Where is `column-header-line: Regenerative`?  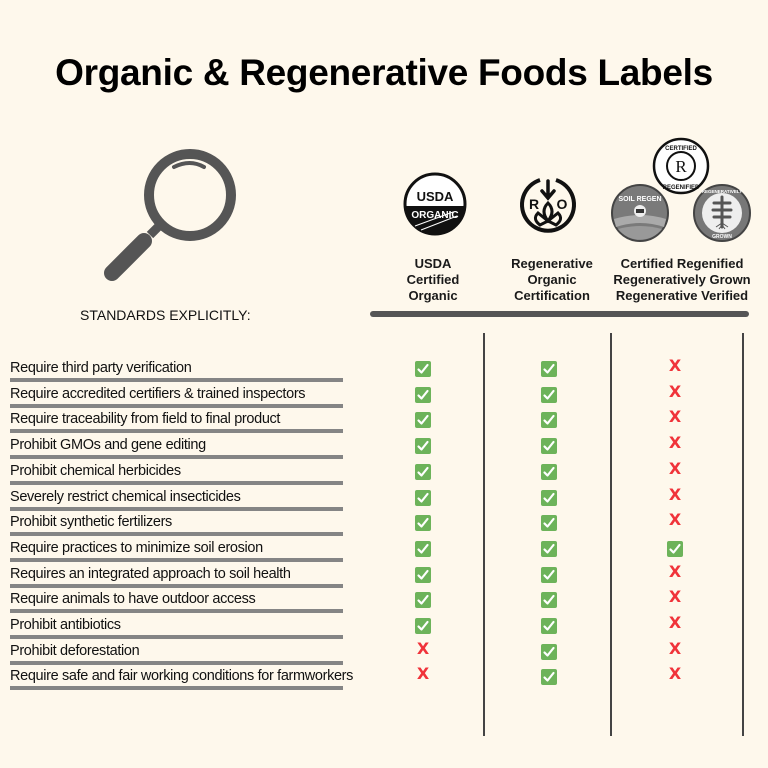 column-header-line: Regenerative is located at coordinates (552, 263).